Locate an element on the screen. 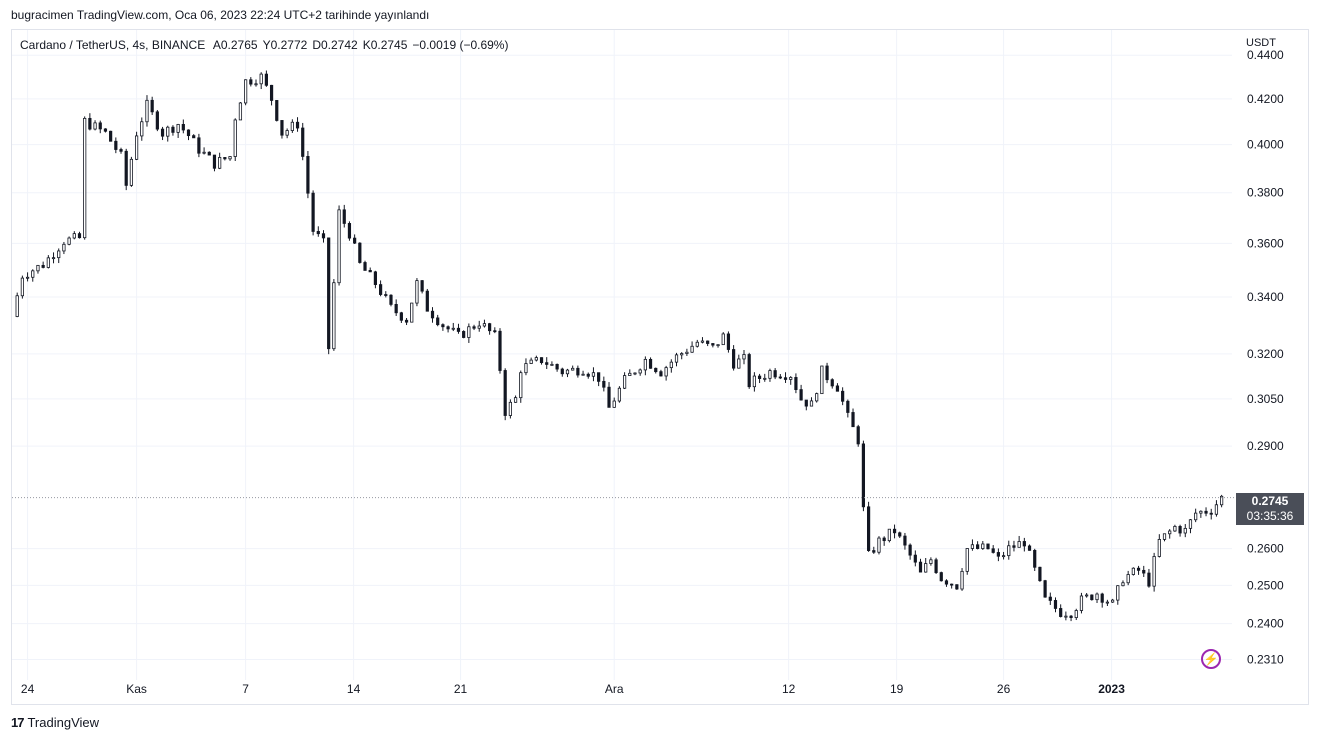 This screenshot has width=1320, height=742. y-tick-label: 0.4200 is located at coordinates (1265, 99).